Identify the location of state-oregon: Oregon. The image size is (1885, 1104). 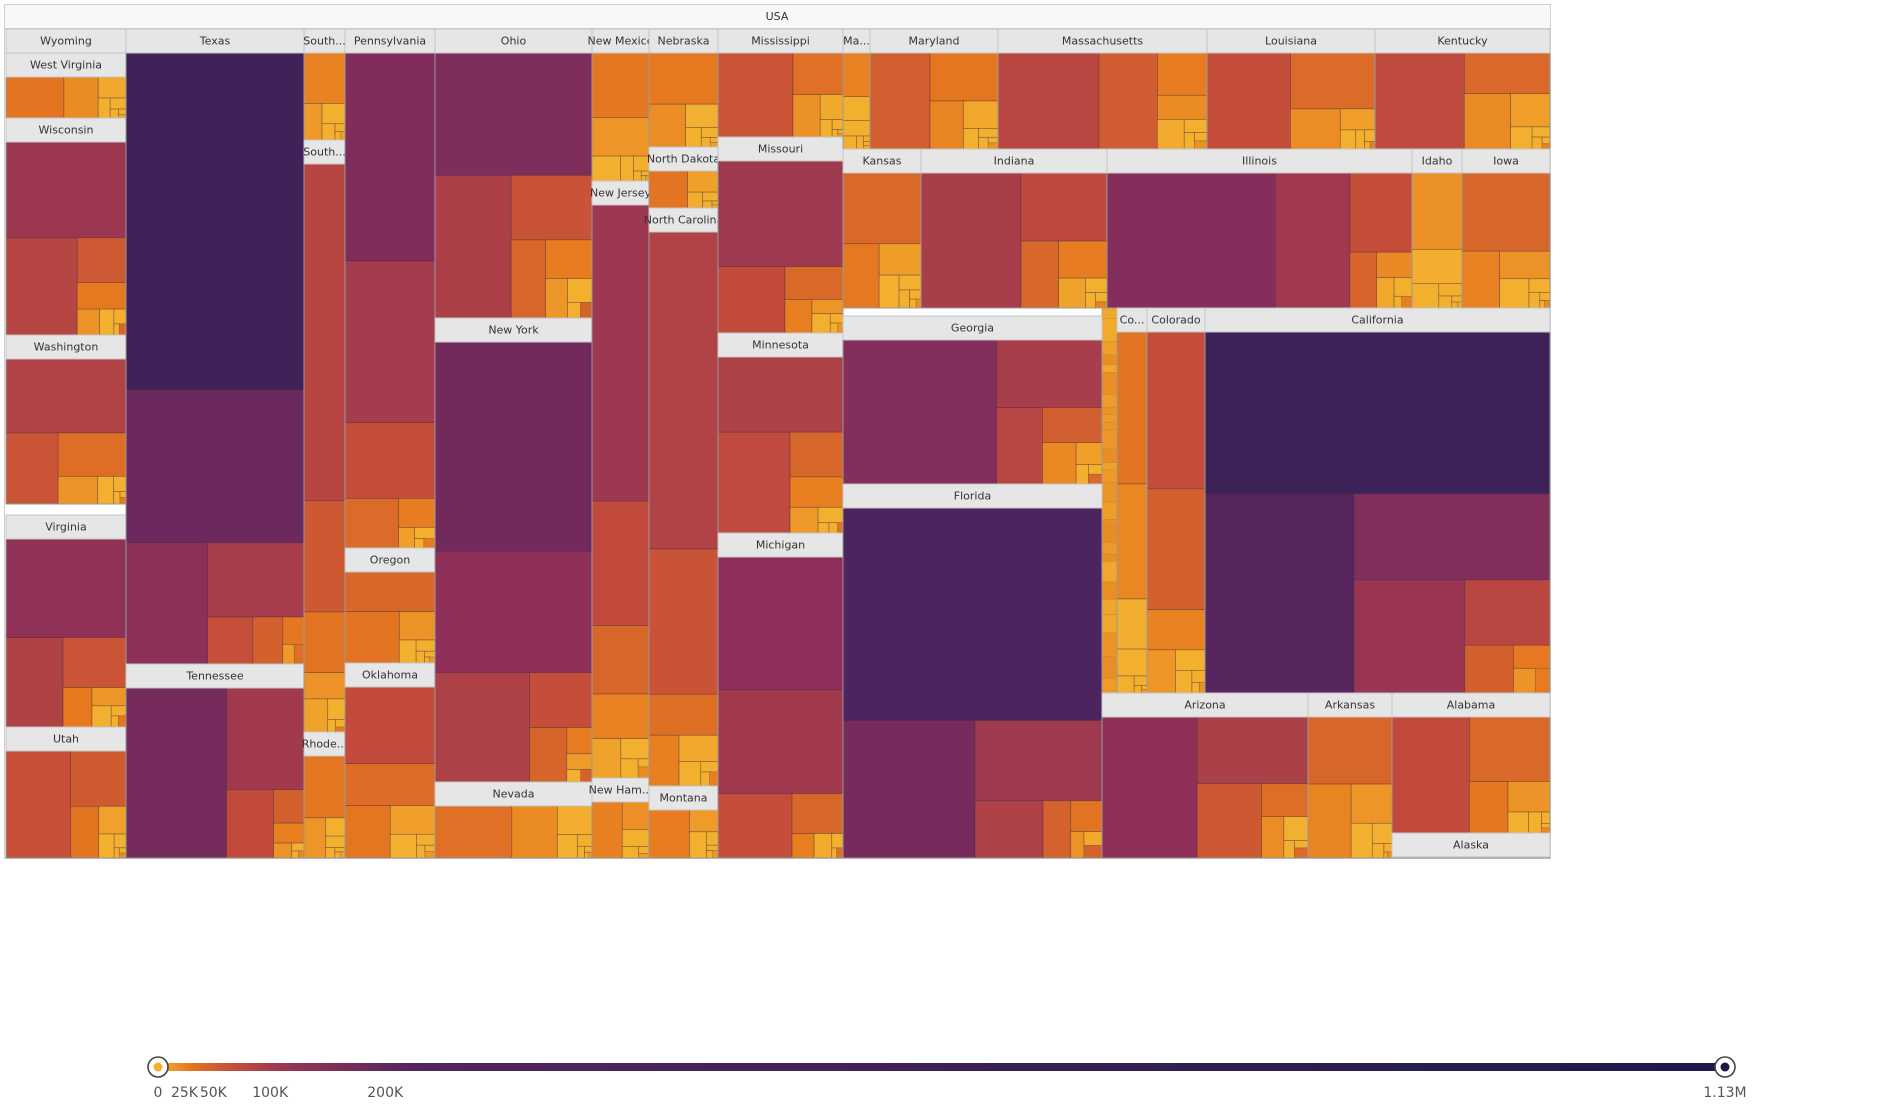
(390, 605).